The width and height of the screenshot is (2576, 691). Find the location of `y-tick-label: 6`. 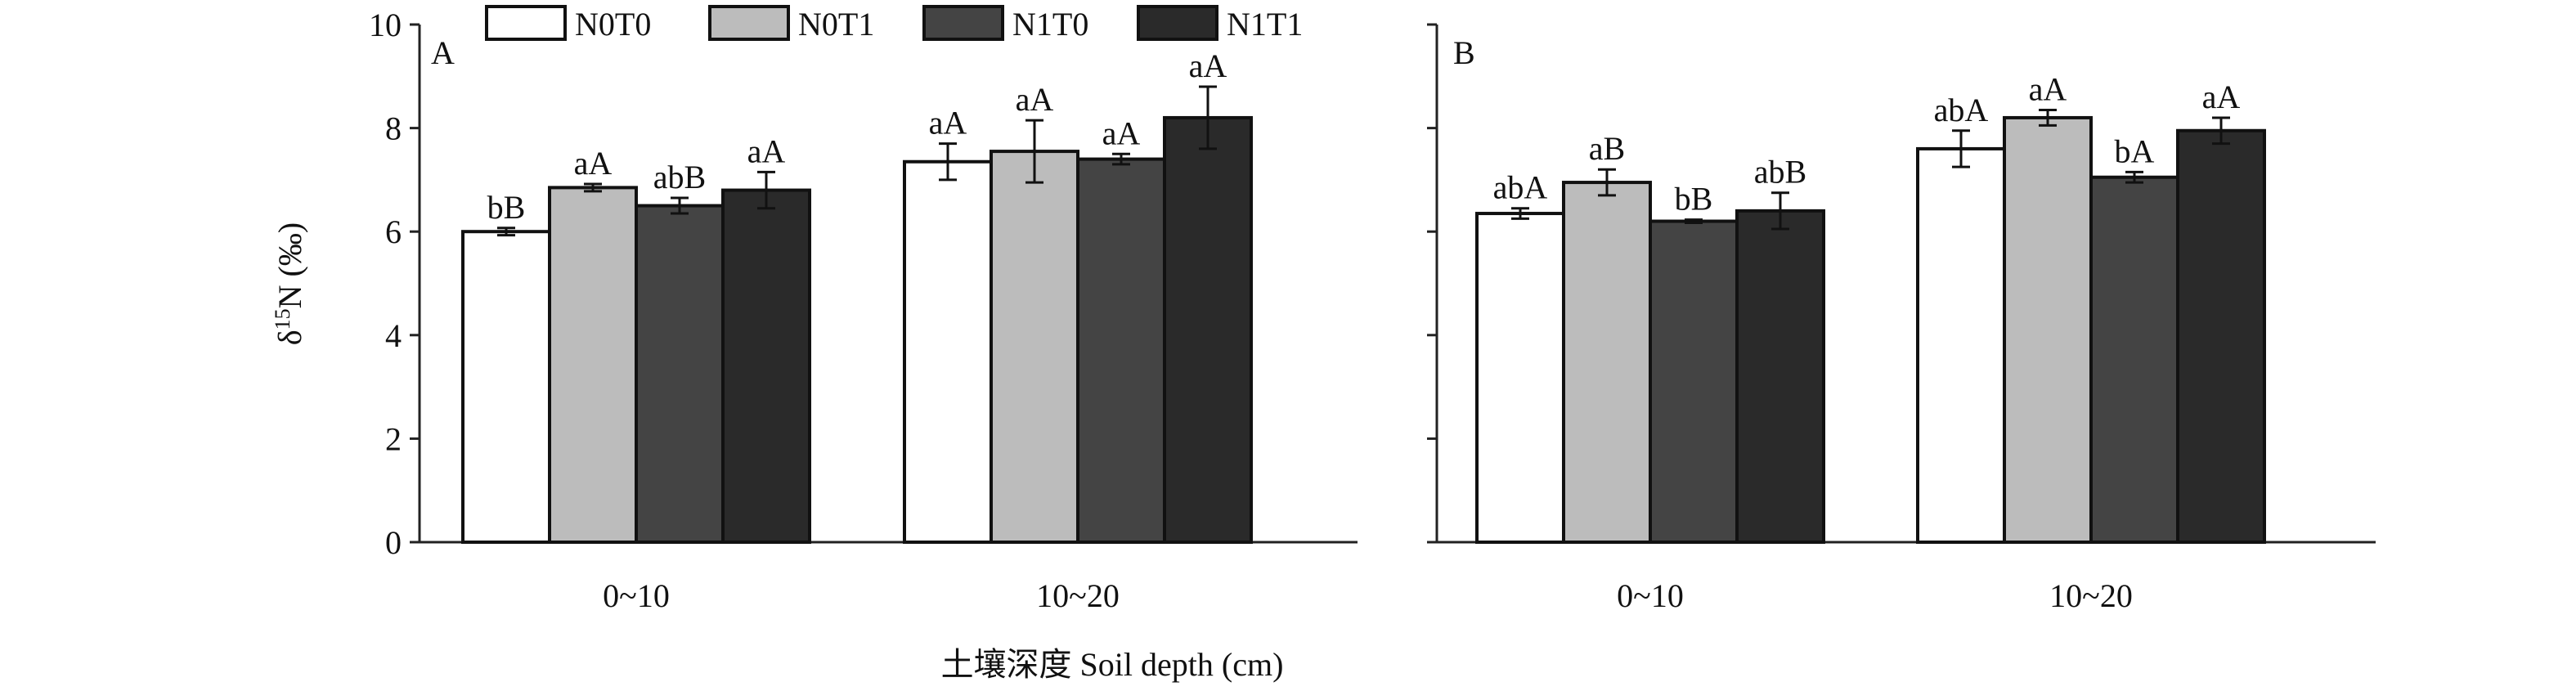

y-tick-label: 6 is located at coordinates (394, 231).